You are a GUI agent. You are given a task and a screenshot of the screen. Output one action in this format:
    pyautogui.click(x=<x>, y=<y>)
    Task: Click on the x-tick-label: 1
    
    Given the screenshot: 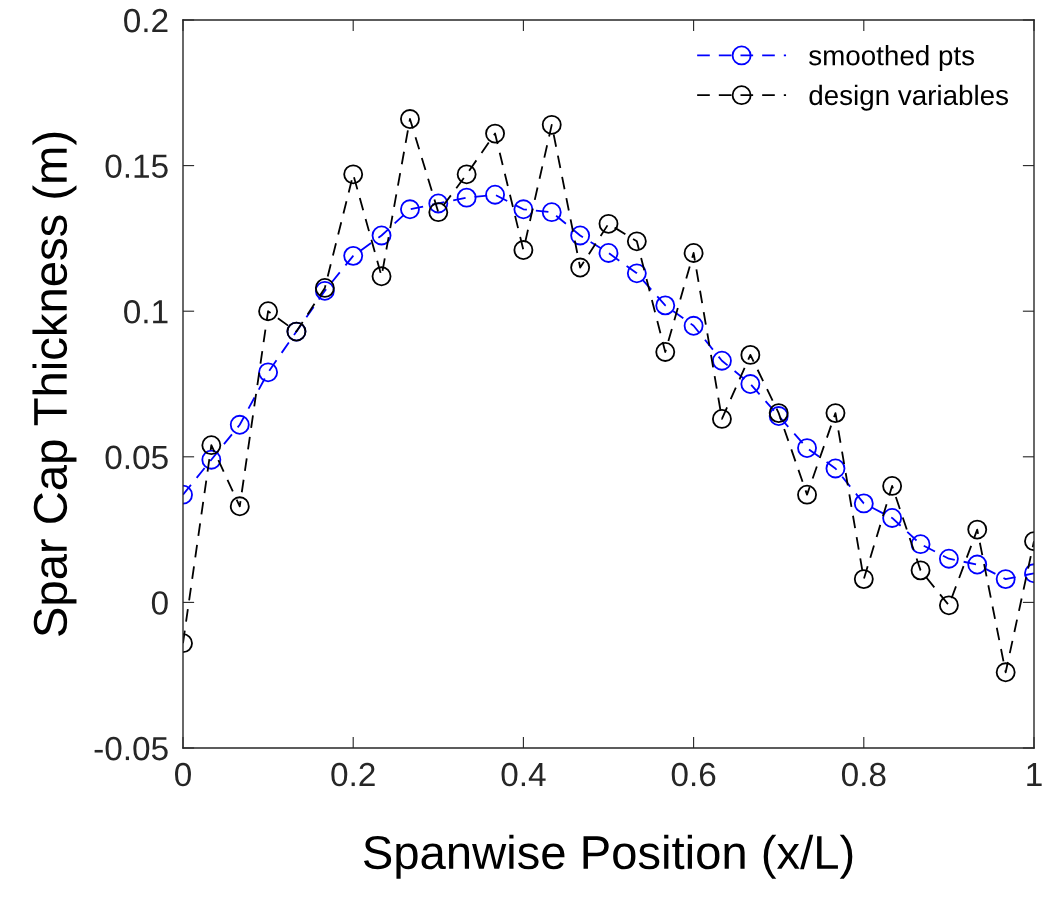 What is the action you would take?
    pyautogui.click(x=1034, y=775)
    